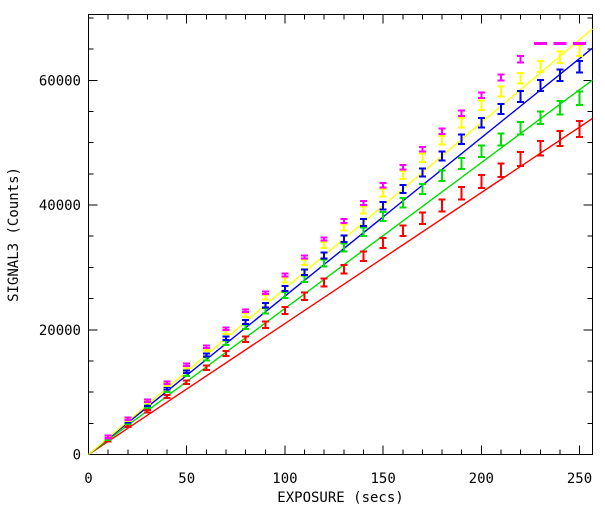 The image size is (605, 512). I want to click on y-axis-label: SIGNAL3 (Counts), so click(14, 234).